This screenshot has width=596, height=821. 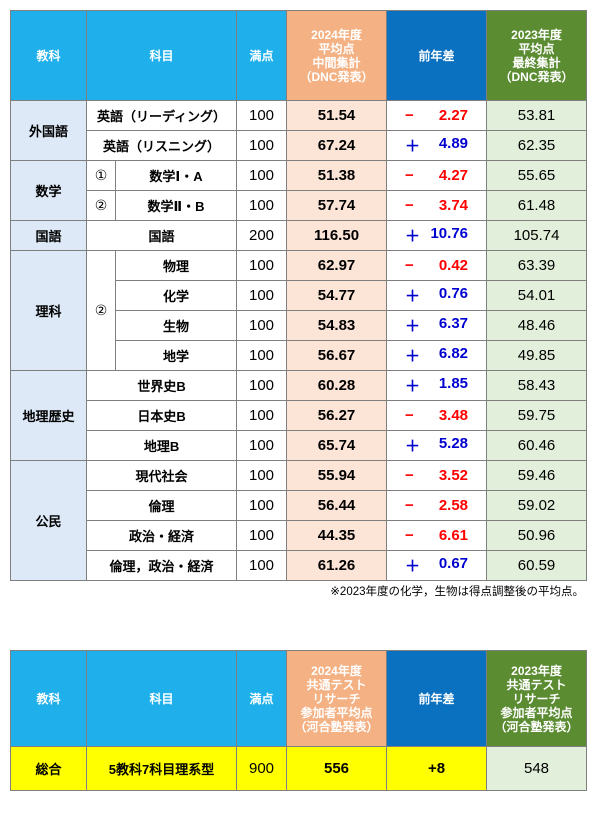 I want to click on diff-cell: − 2.58, so click(x=437, y=505).